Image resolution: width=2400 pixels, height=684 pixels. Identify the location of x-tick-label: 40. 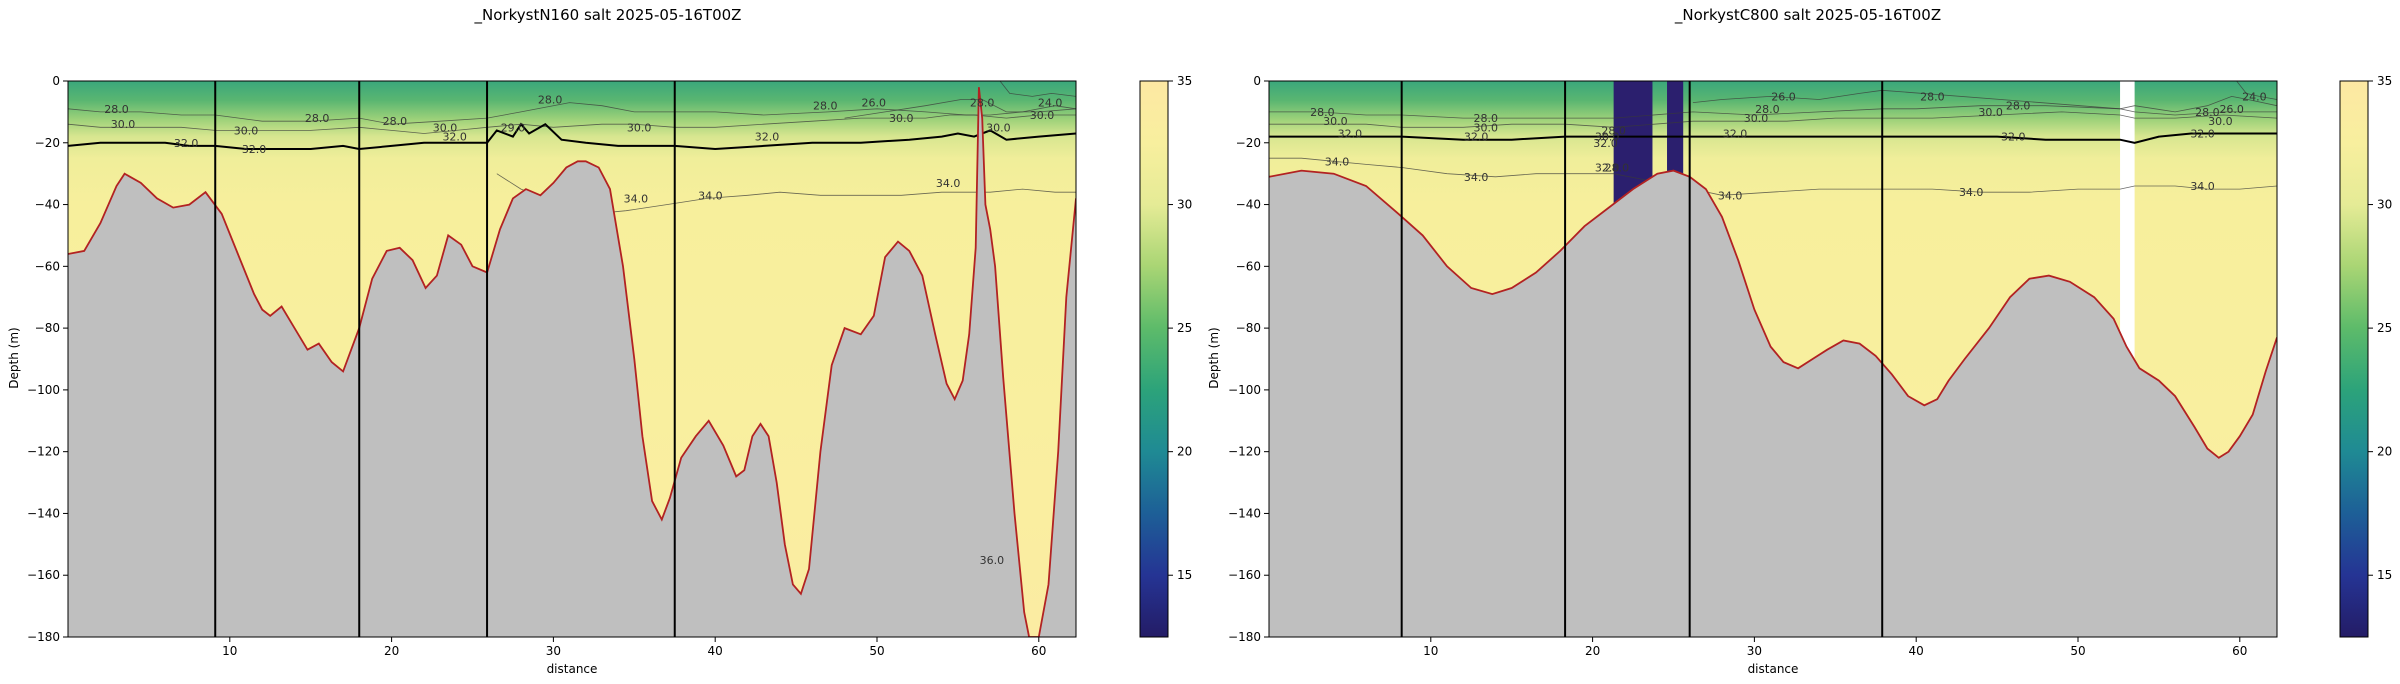
(715, 651).